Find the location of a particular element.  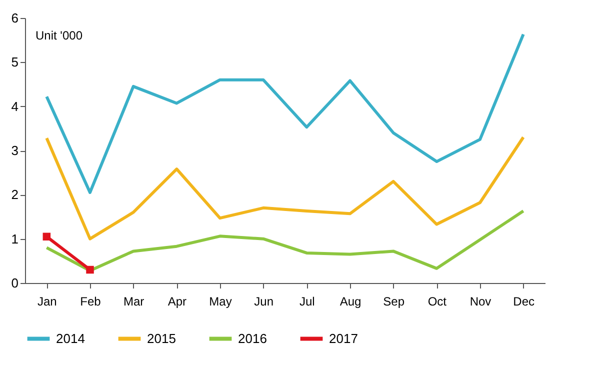

x-tick-label: Dec is located at coordinates (524, 301).